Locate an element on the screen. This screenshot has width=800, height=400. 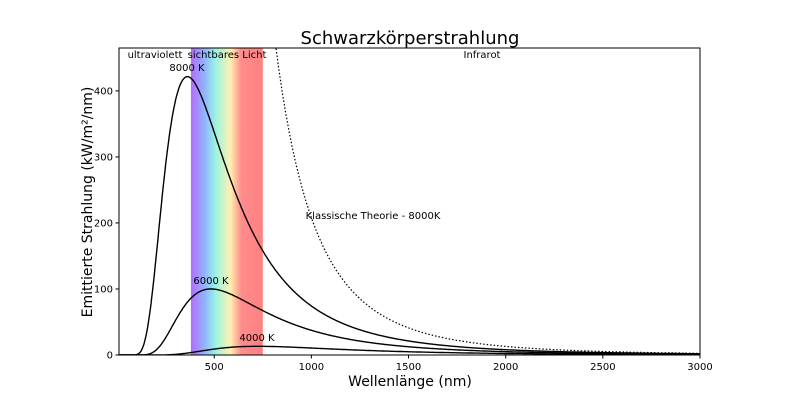
series-label-6000k: 6000 K is located at coordinates (211, 281).